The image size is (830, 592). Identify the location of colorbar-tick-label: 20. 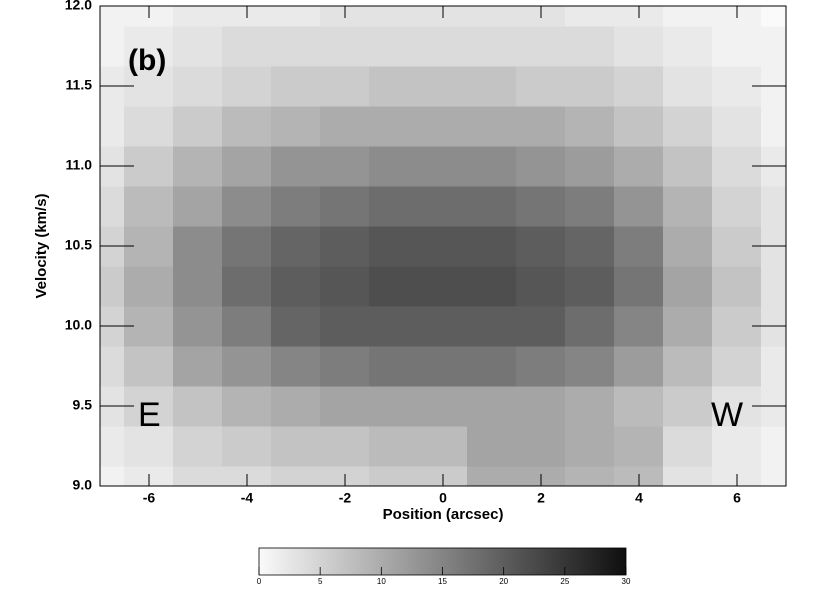
(503, 581).